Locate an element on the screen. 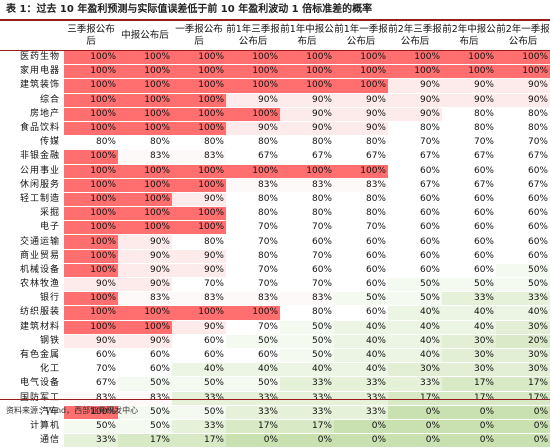 The image size is (550, 448). table-row: 轻工制造 100% 100% 90% 80% 80% 80% 60% 60% 60% is located at coordinates (275, 200).